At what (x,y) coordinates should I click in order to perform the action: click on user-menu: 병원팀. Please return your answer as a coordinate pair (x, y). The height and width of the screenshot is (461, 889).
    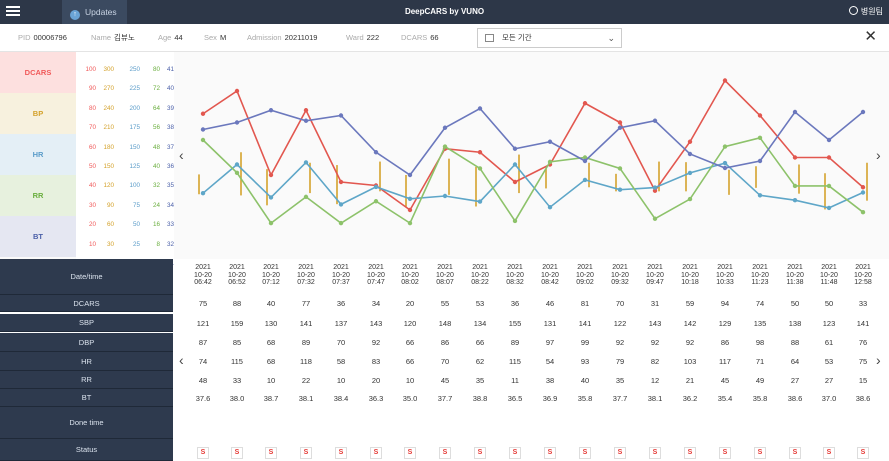
    Looking at the image, I should click on (865, 12).